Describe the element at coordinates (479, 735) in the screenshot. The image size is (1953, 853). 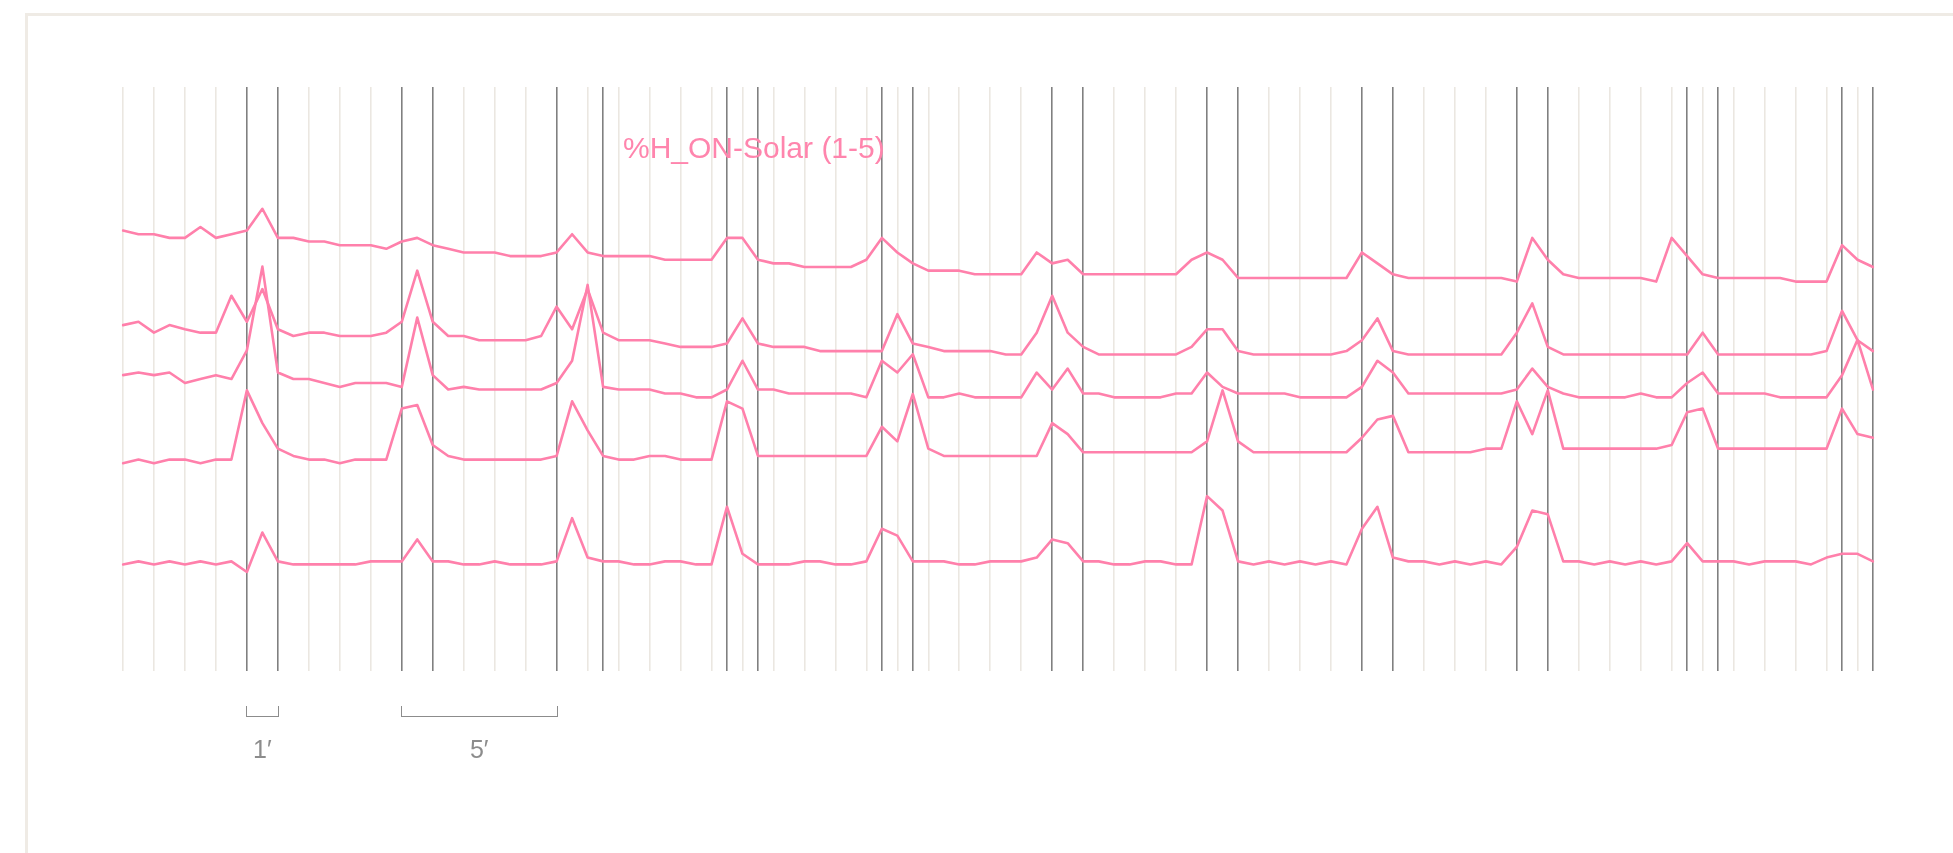
I see `scale-bracket: 5′` at that location.